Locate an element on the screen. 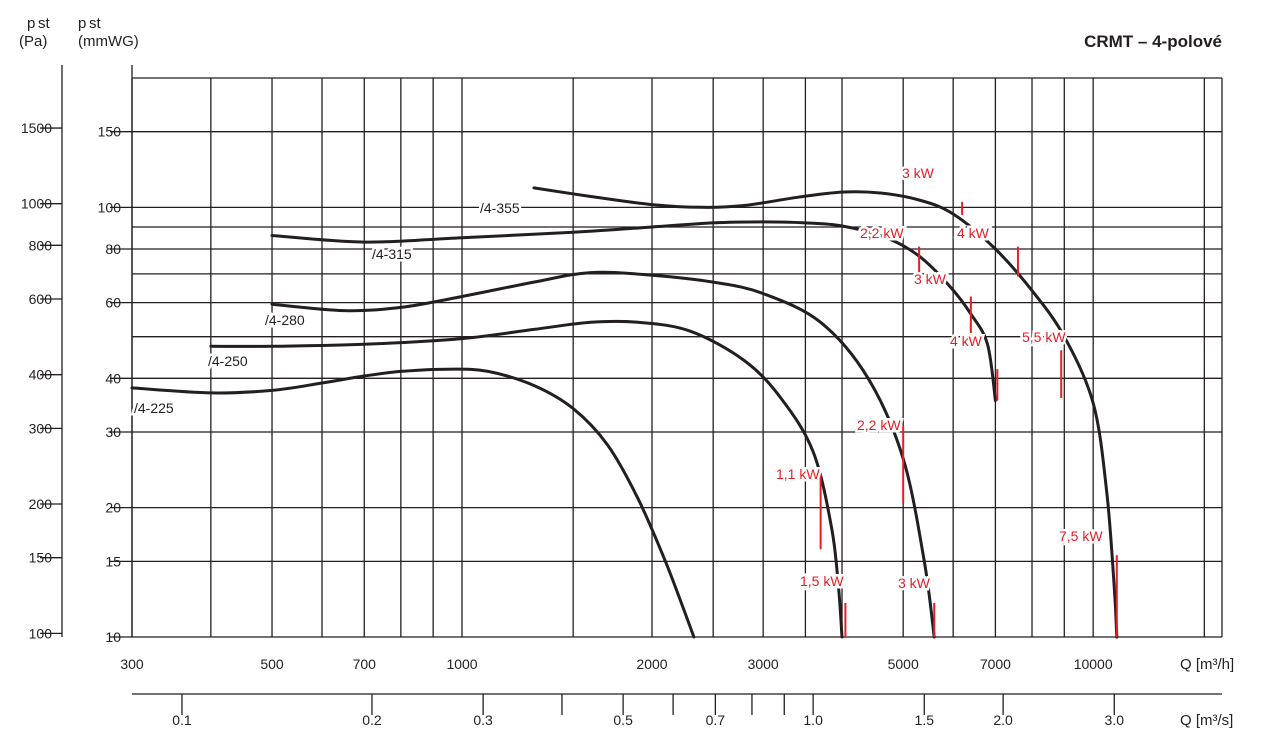  curve-label-4-355: /4-355 is located at coordinates (500, 208).